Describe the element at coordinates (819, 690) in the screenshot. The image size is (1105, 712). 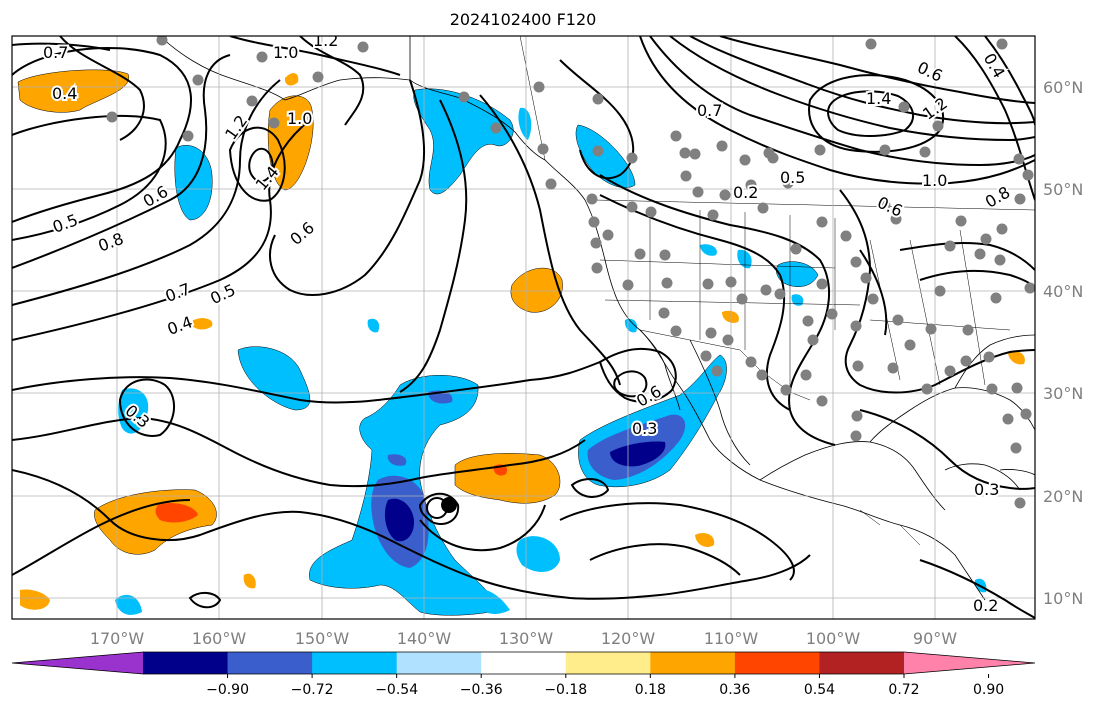
I see `colorbar-tick-label: 0.54` at that location.